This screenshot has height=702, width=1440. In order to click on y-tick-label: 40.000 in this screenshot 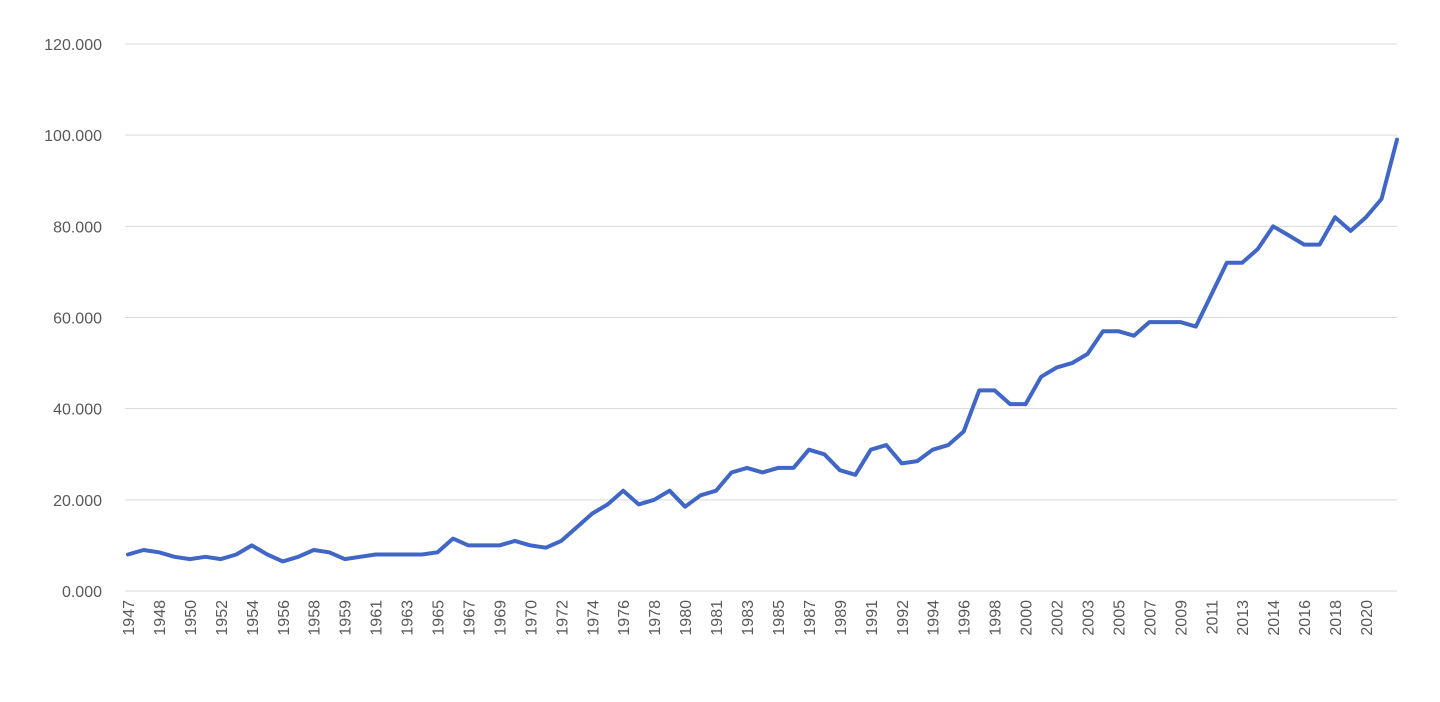, I will do `click(77, 410)`.